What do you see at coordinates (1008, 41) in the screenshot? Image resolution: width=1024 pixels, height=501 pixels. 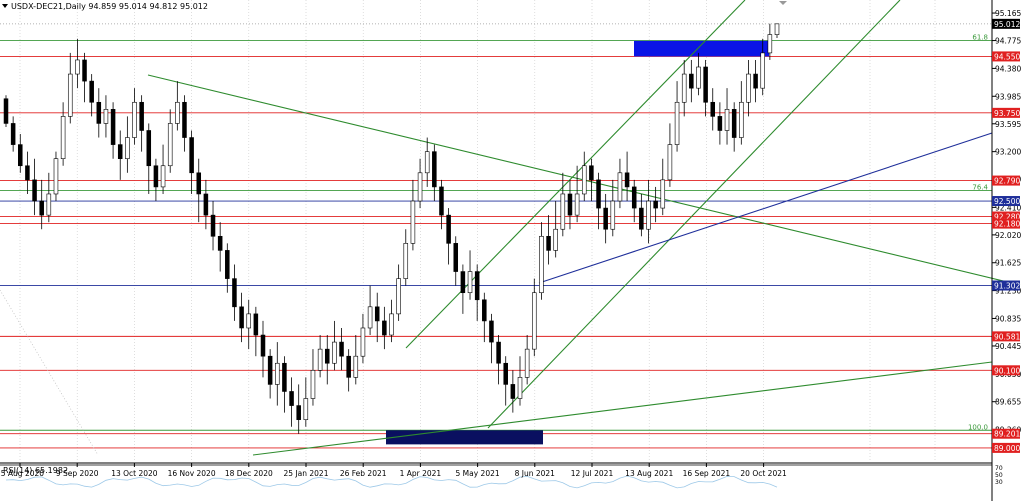 I see `price-tick-label: 94.775` at bounding box center [1008, 41].